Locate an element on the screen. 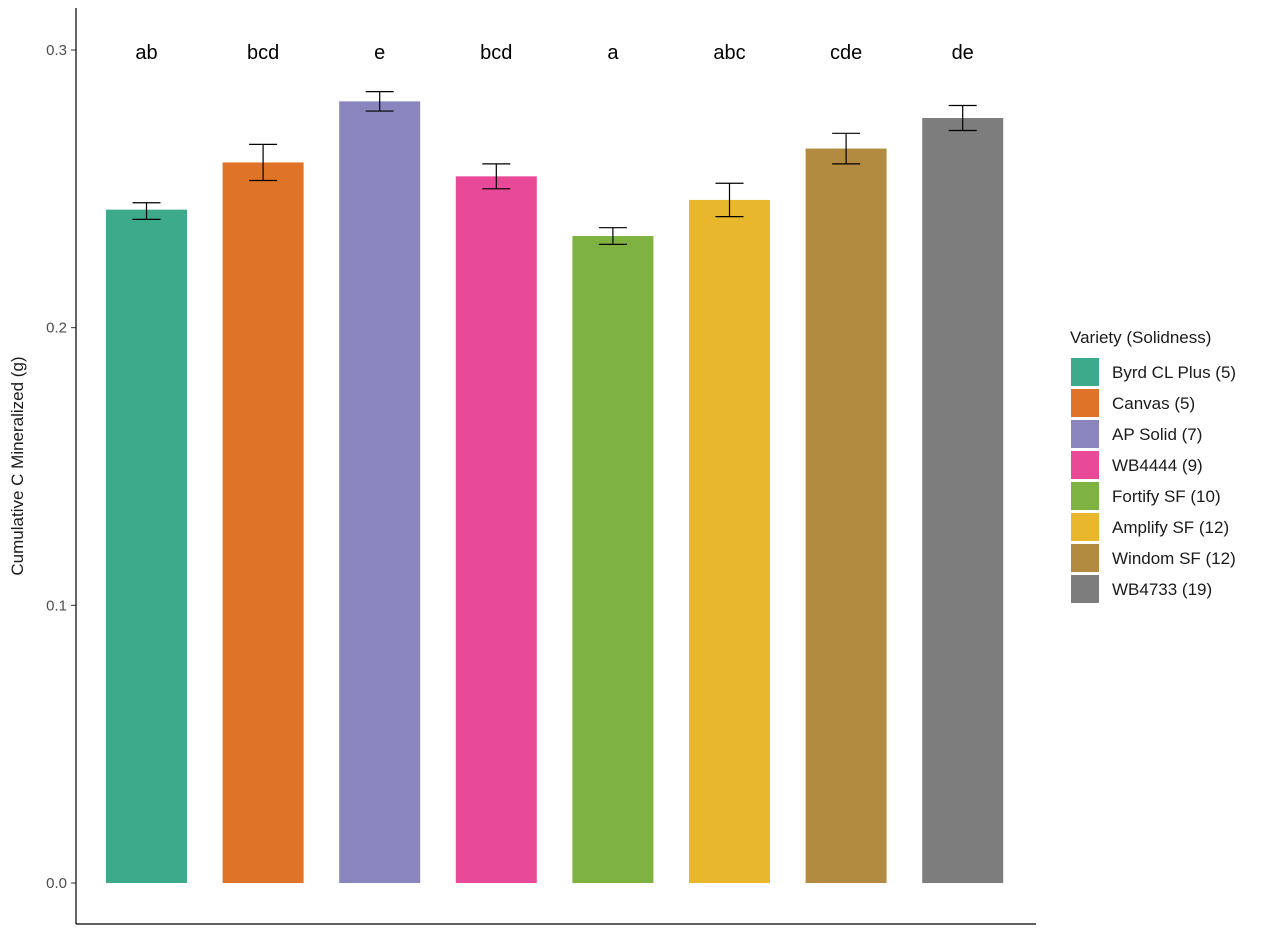  significance-letter: cde is located at coordinates (846, 53).